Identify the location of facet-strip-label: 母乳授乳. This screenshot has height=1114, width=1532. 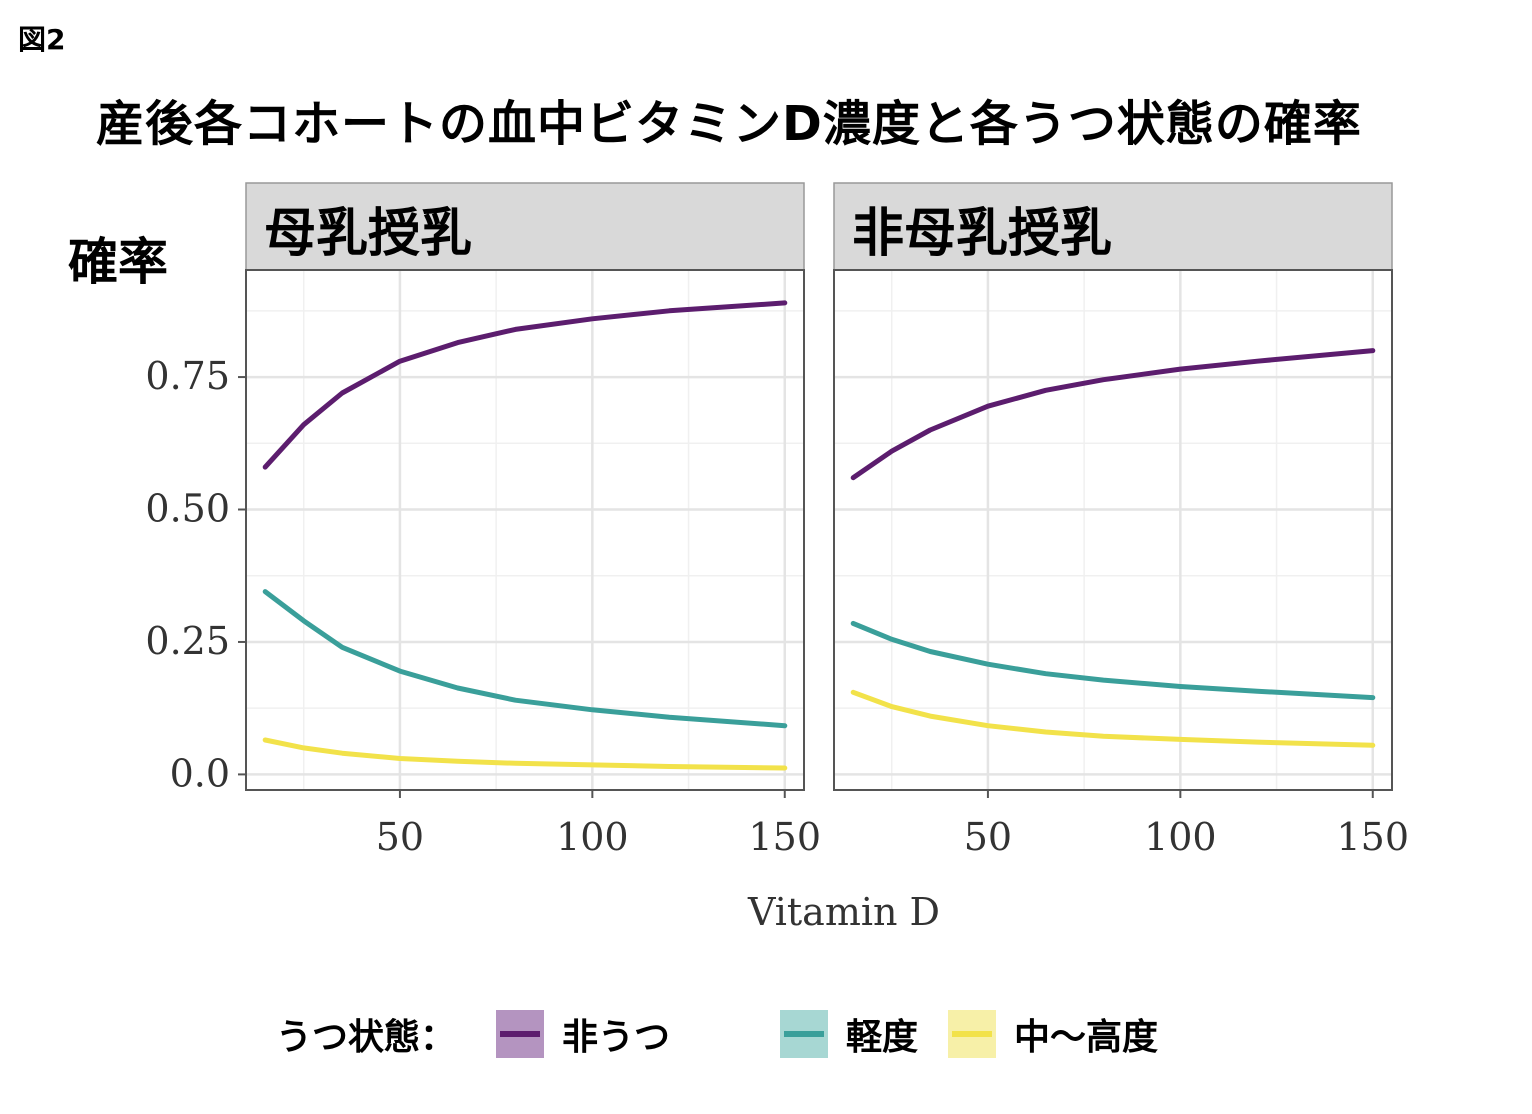
(368, 234).